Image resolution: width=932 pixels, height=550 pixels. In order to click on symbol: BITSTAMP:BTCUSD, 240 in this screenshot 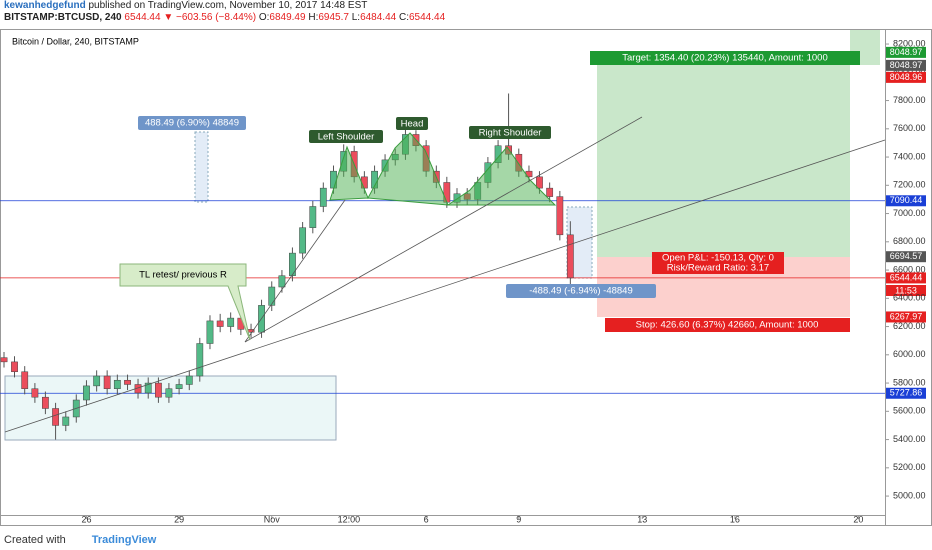, I will do `click(63, 17)`.